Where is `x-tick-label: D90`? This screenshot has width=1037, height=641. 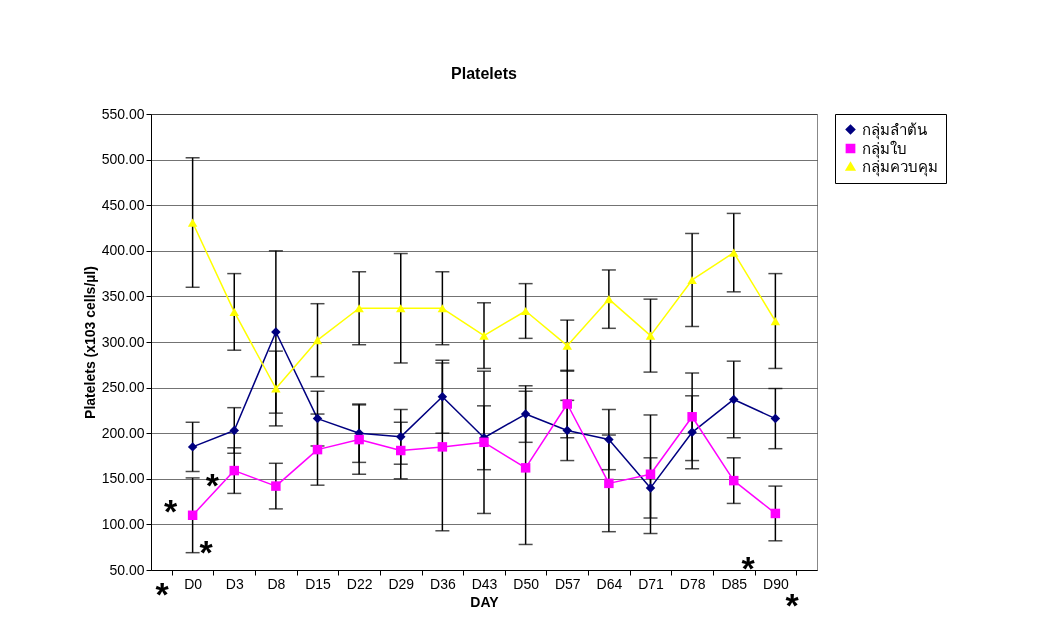 x-tick-label: D90 is located at coordinates (776, 583).